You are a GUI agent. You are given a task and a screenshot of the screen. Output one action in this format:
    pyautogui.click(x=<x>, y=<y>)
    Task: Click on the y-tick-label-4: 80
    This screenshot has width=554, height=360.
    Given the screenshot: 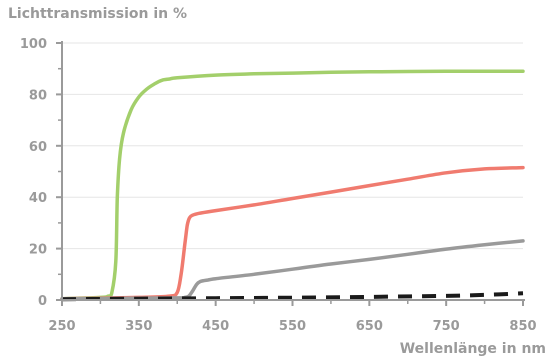 What is the action you would take?
    pyautogui.click(x=38, y=95)
    